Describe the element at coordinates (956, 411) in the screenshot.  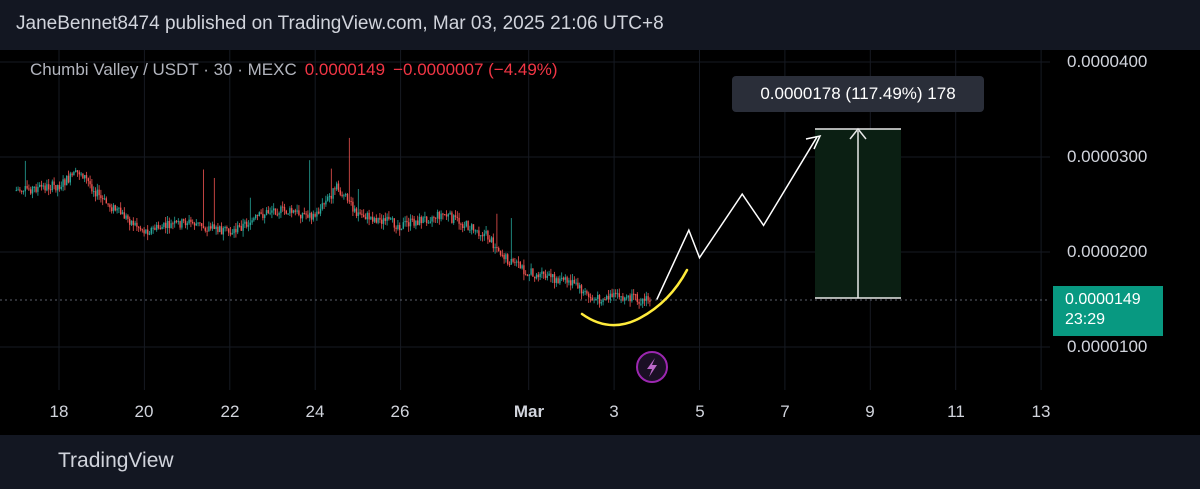
I see `x-tick-label: 11` at that location.